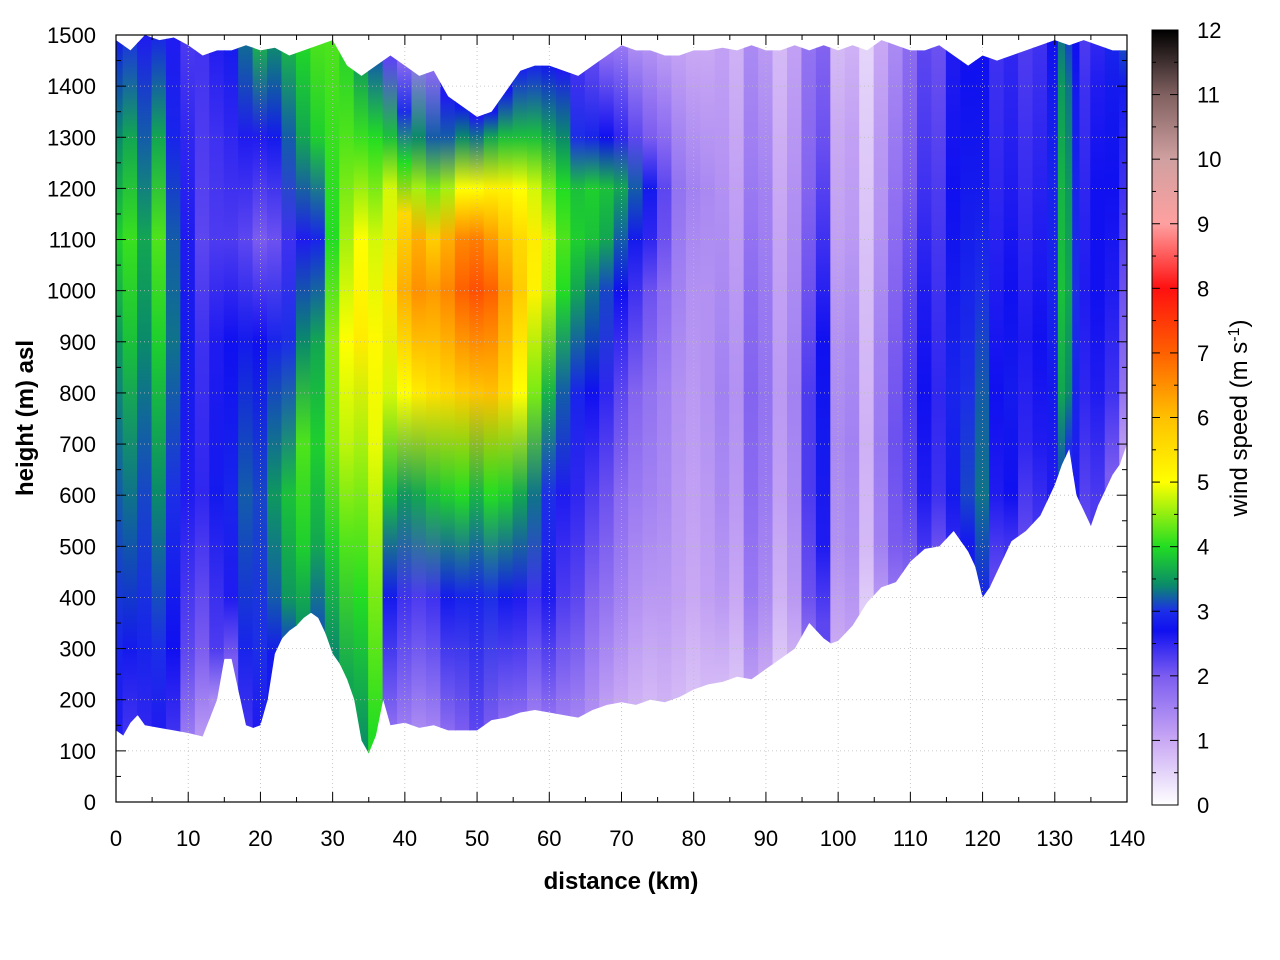 This screenshot has height=960, width=1280. What do you see at coordinates (982, 838) in the screenshot?
I see `x-tick-label: 120` at bounding box center [982, 838].